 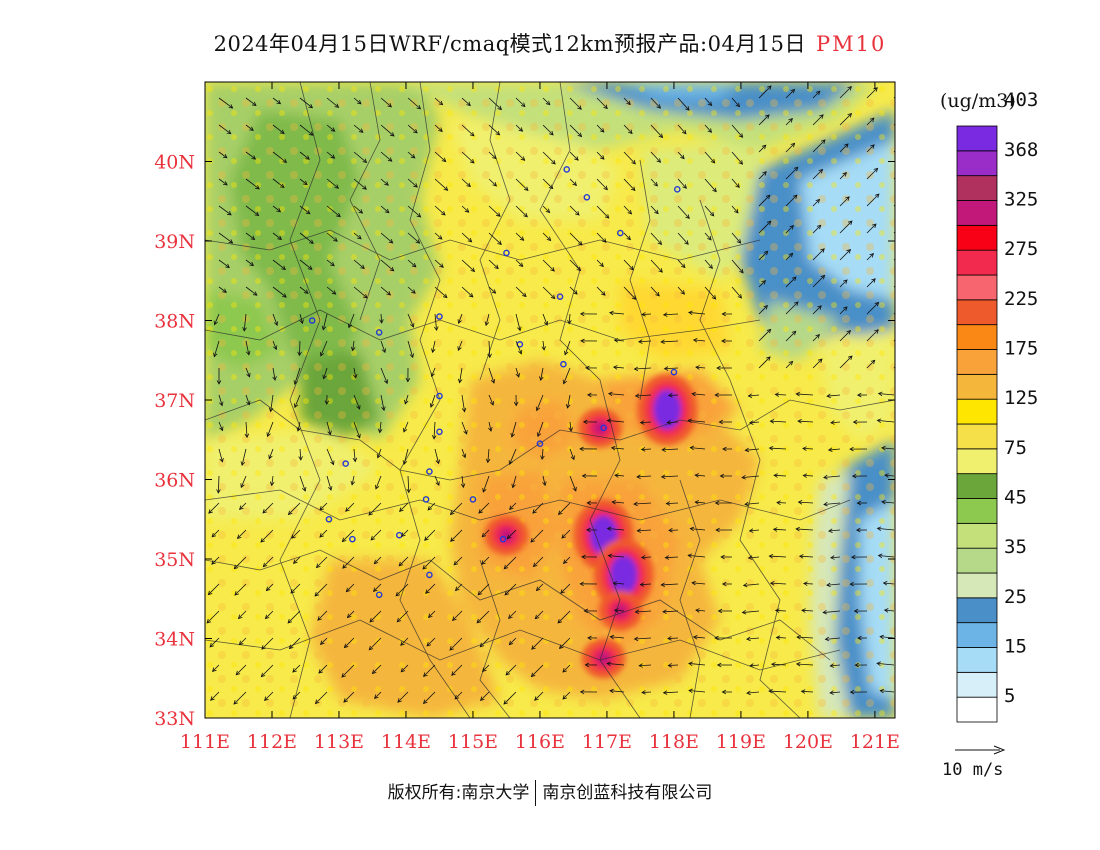 What do you see at coordinates (458, 793) in the screenshot?
I see `copyright-owner: 版权所有:南京大学` at bounding box center [458, 793].